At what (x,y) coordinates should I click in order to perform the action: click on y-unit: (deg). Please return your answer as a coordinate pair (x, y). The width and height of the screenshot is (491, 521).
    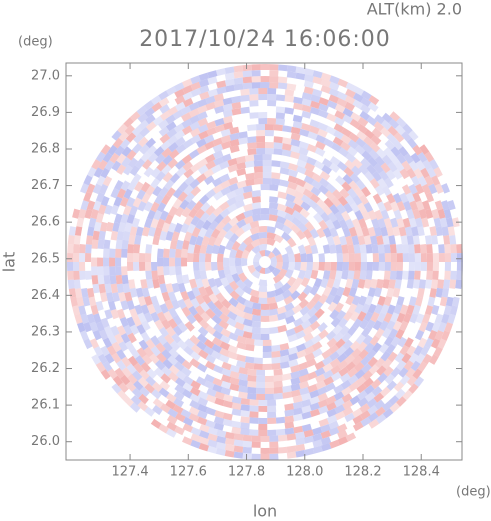
    Looking at the image, I should click on (35, 42).